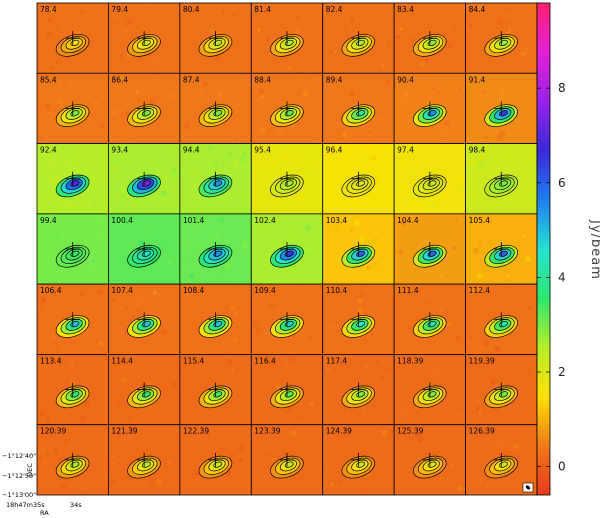  I want to click on colorbar-gradient, so click(543, 249).